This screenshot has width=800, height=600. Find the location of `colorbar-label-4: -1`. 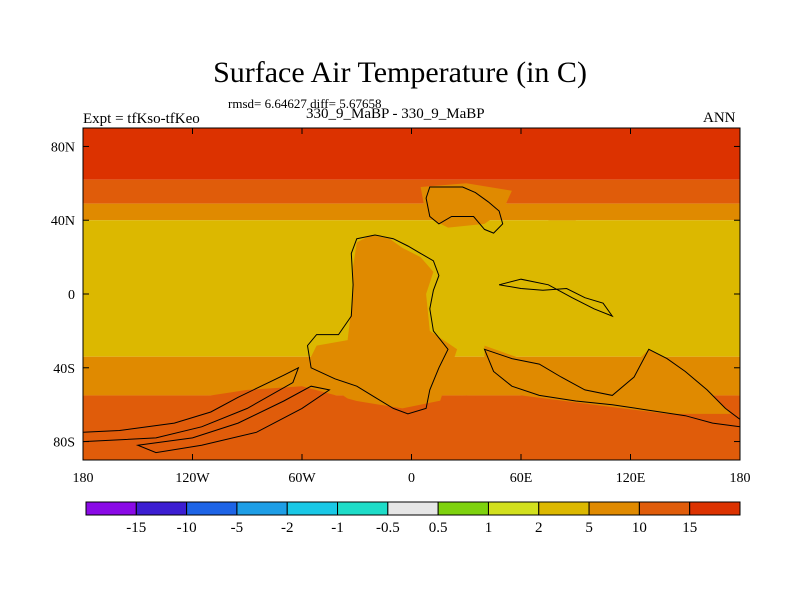

colorbar-label-4: -1 is located at coordinates (337, 528).